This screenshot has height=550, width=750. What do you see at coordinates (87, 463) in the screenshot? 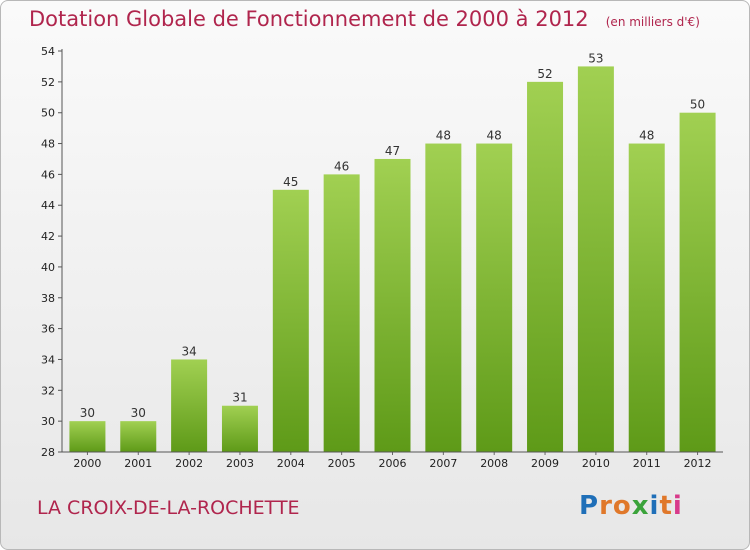
I see `x-tick-label: 2000` at bounding box center [87, 463].